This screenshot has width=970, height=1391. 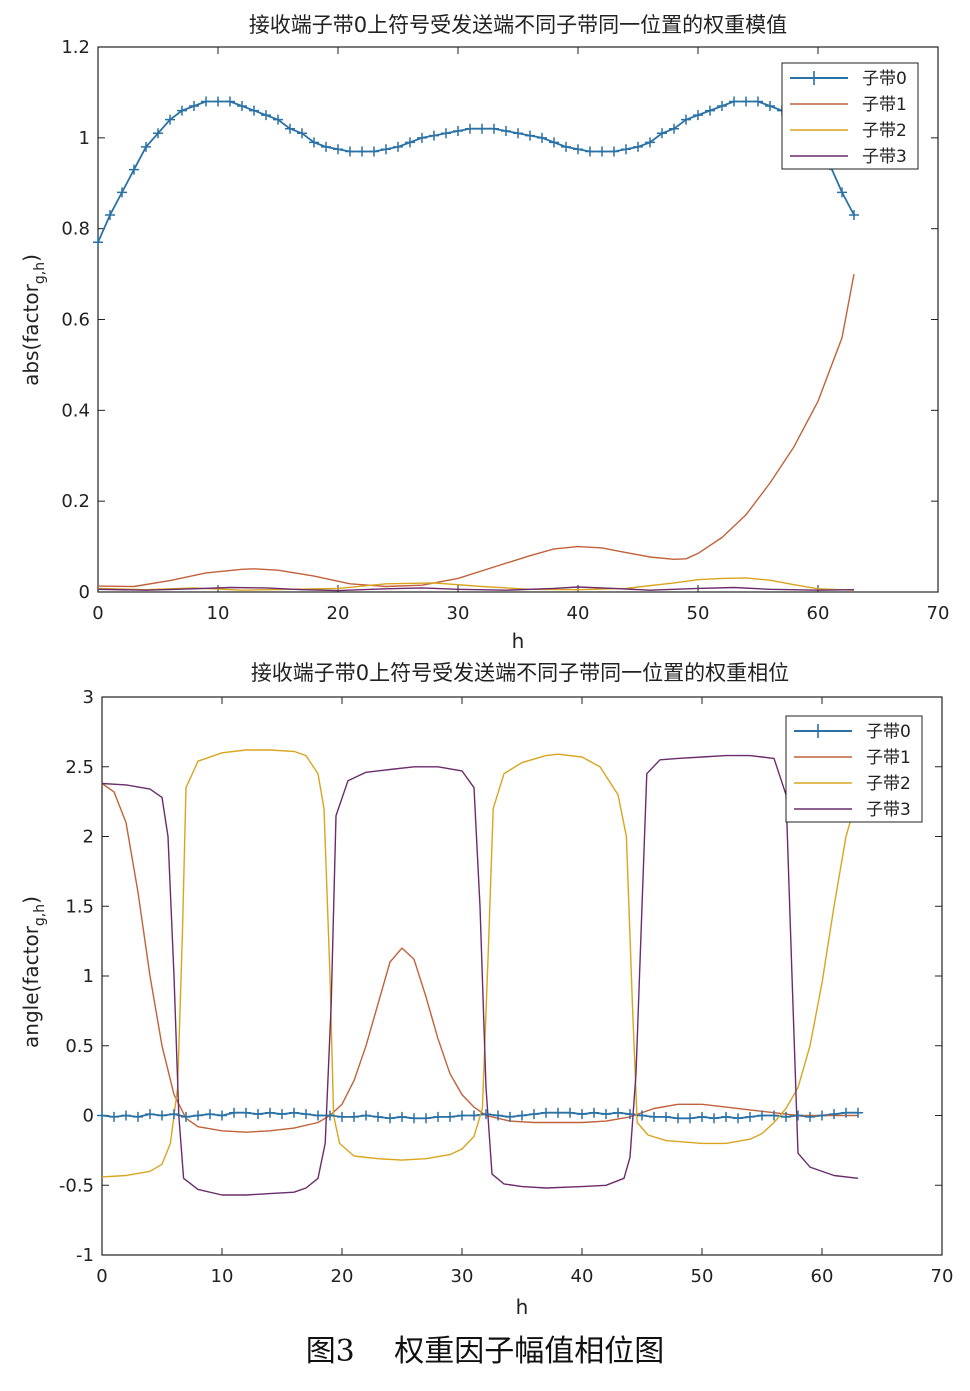 I want to click on y-axis-label: abs(factorg,h), so click(x=33, y=320).